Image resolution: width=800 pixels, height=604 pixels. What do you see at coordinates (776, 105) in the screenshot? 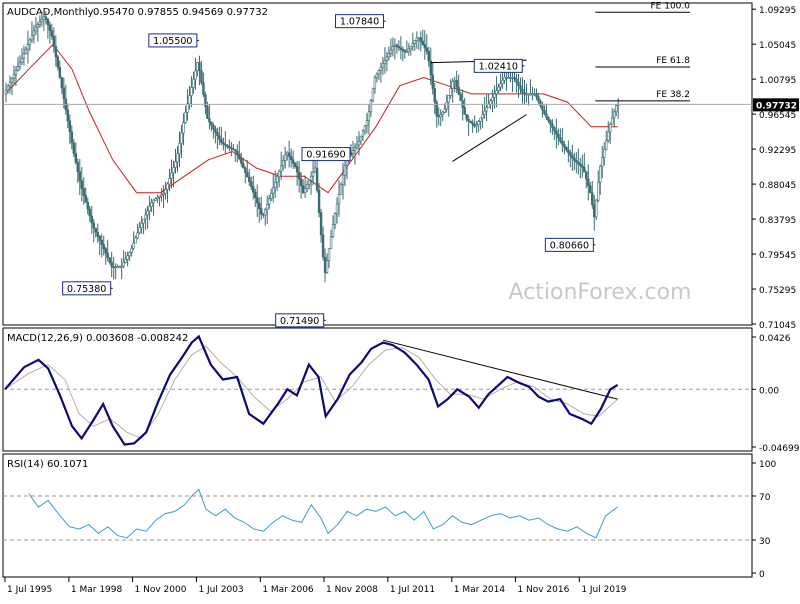
I see `current-price-box` at bounding box center [776, 105].